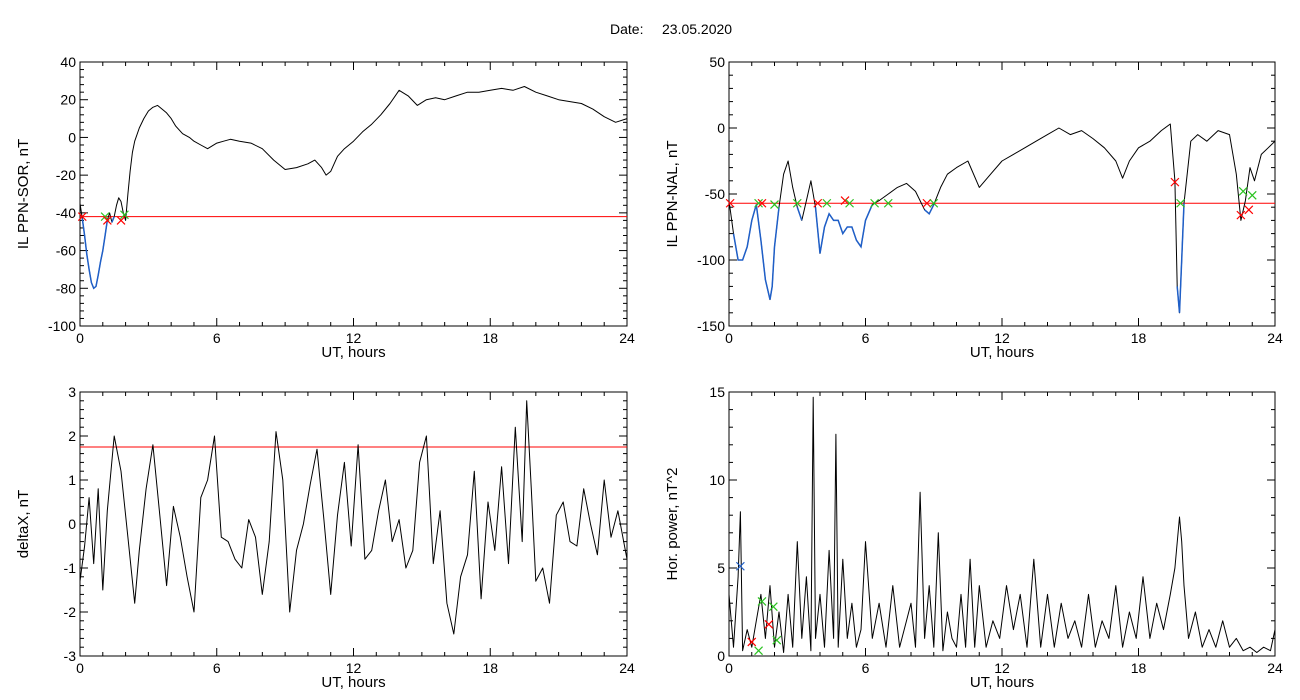  What do you see at coordinates (70, 568) in the screenshot?
I see `y-tick-label: -1` at bounding box center [70, 568].